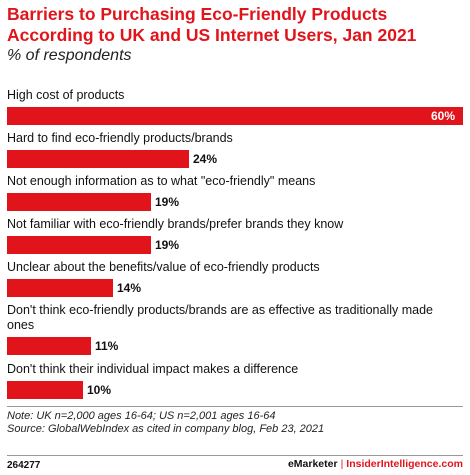 This screenshot has height=475, width=470. I want to click on value-label: 11%, so click(107, 346).